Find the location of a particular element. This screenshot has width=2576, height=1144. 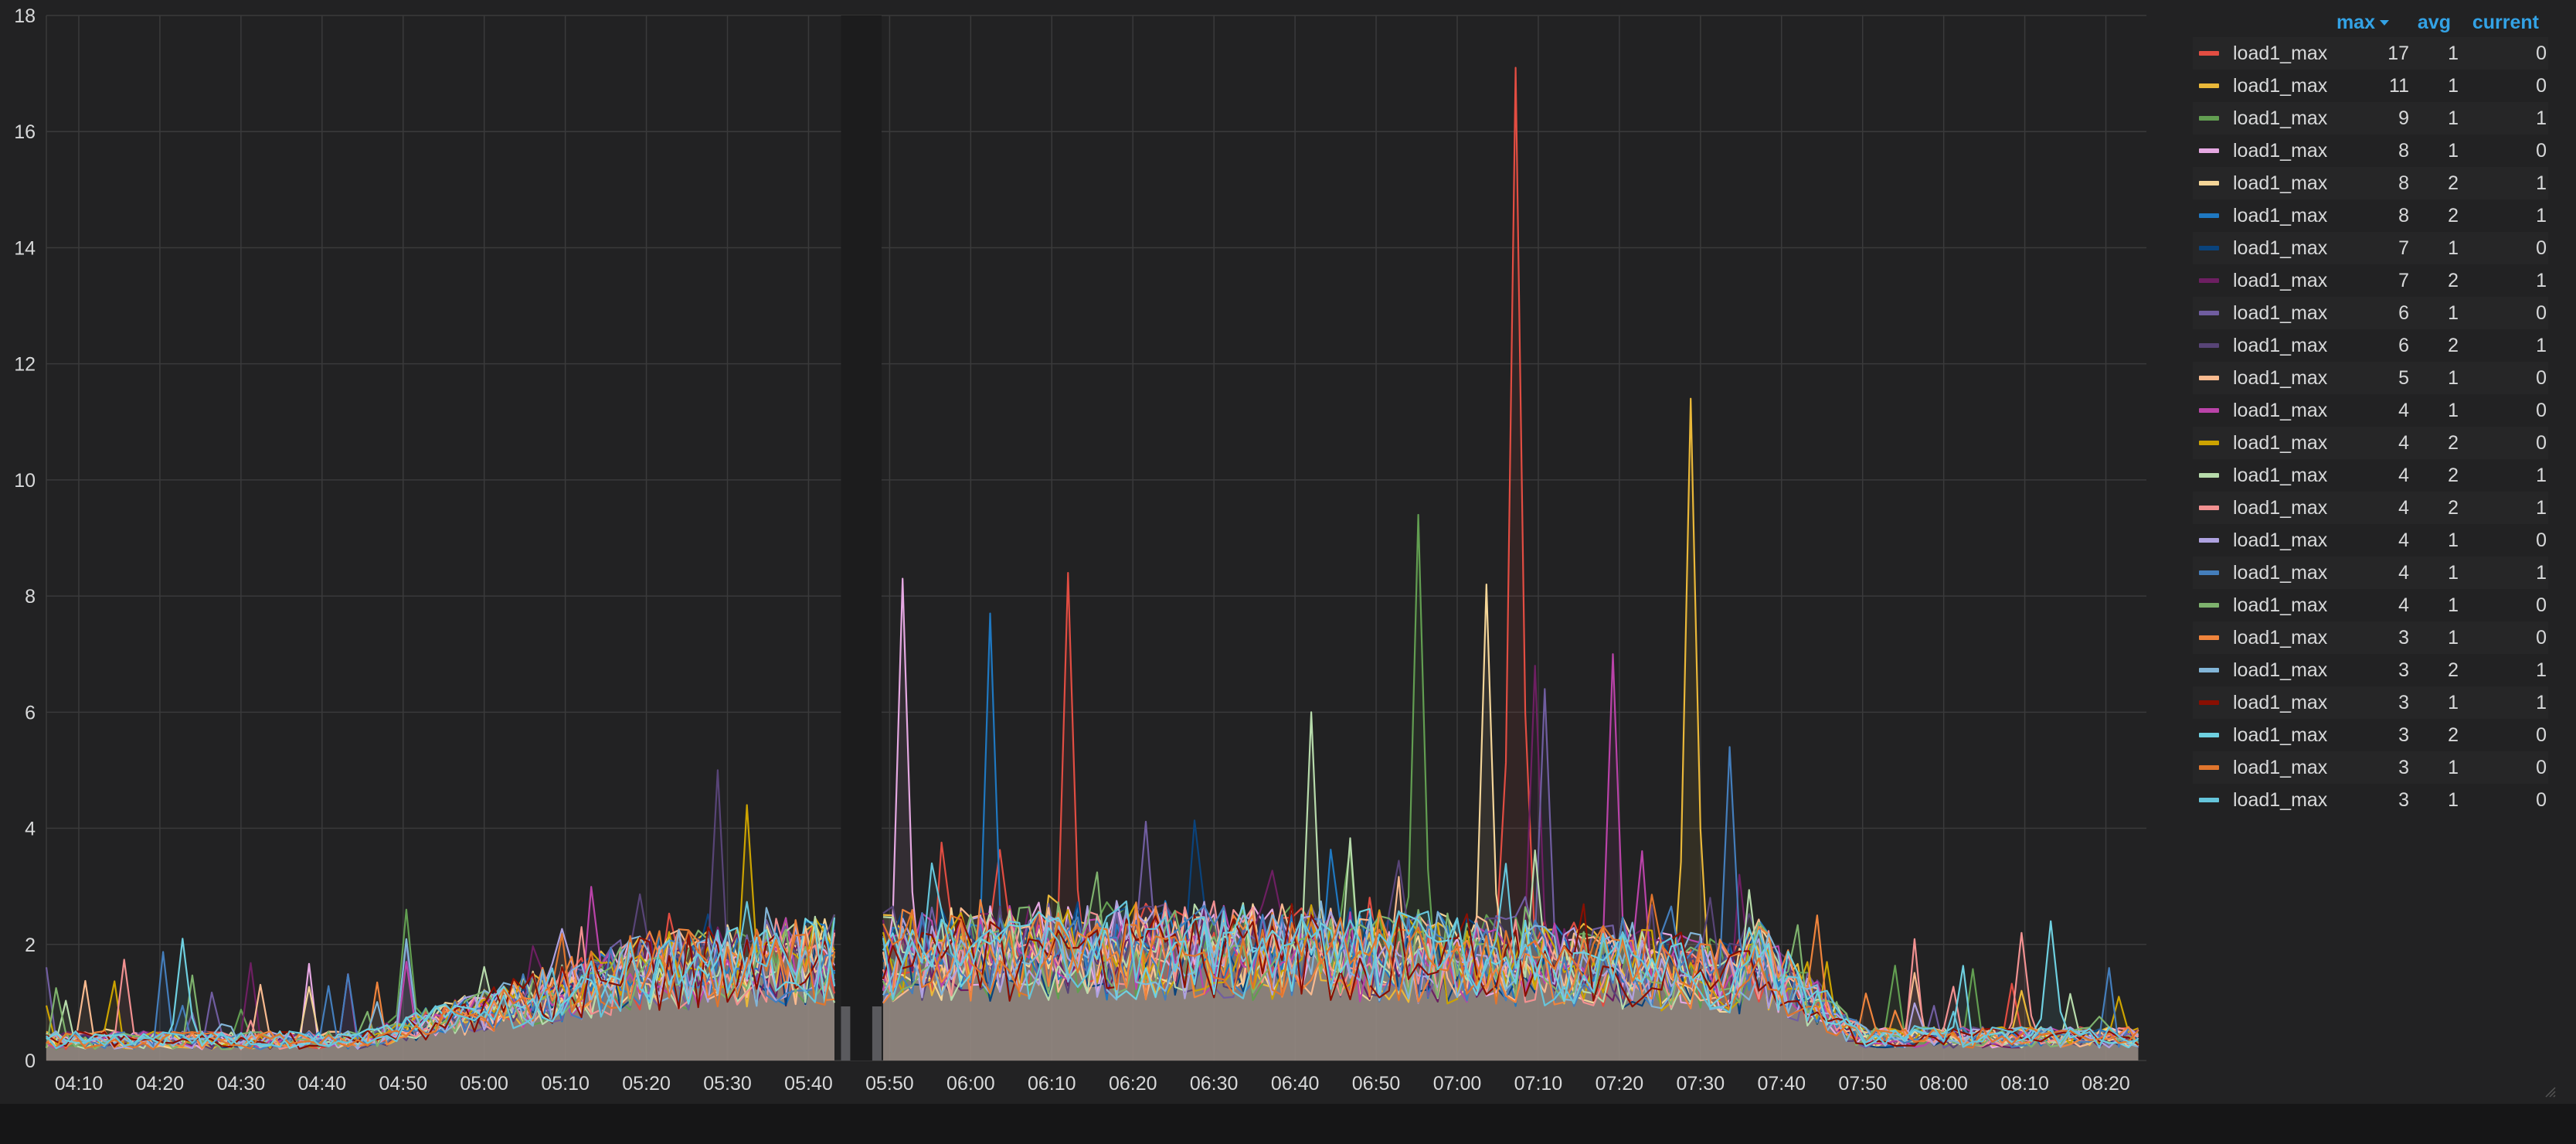

legend-row: load1_max 11 1 0 is located at coordinates (2370, 86).